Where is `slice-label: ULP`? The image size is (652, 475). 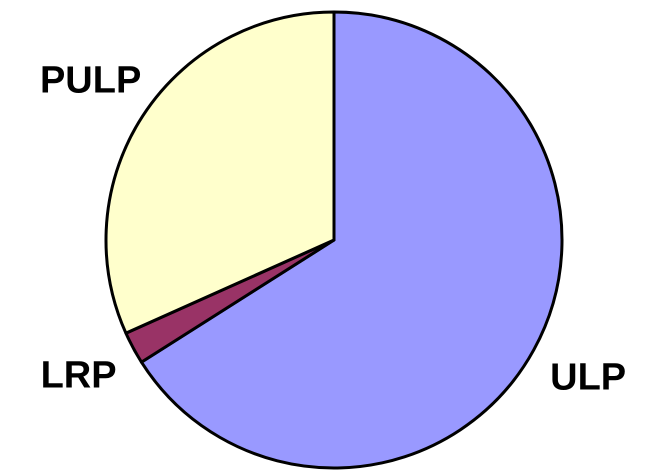 slice-label: ULP is located at coordinates (588, 378).